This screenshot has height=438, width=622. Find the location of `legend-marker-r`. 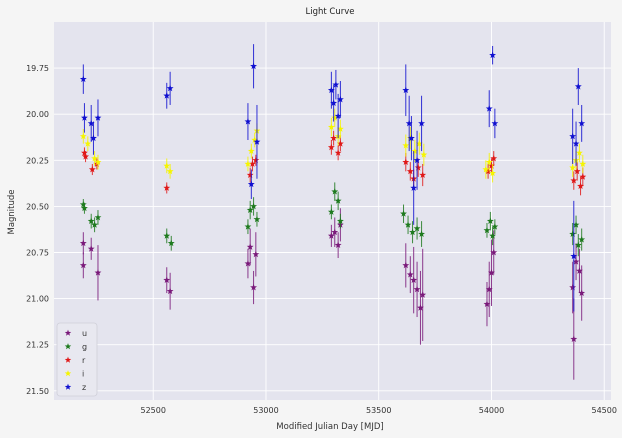

legend-marker-r is located at coordinates (68, 359).